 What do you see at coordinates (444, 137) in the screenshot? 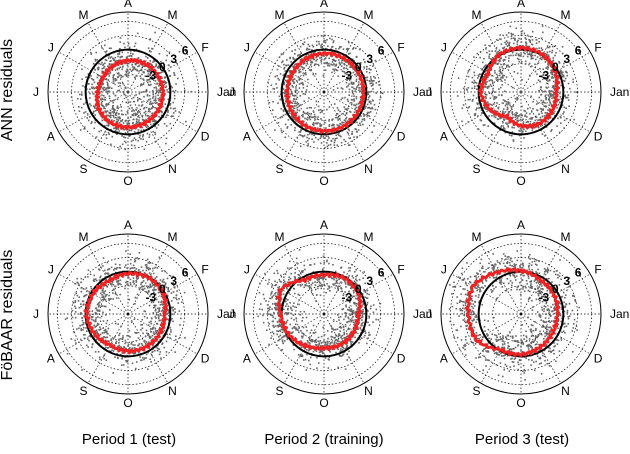
I see `month-label: A` at bounding box center [444, 137].